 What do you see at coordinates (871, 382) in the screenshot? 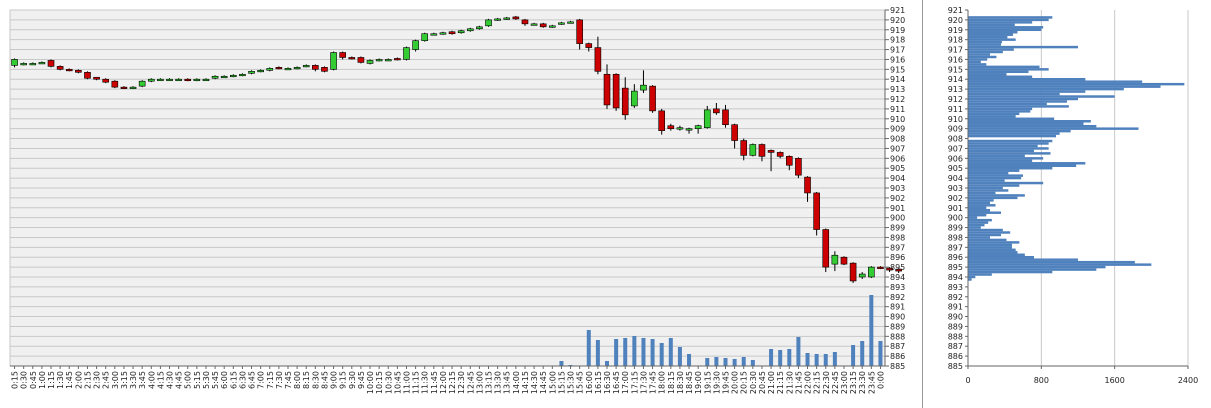
I see `time-tick-label: 23:45` at bounding box center [871, 382].